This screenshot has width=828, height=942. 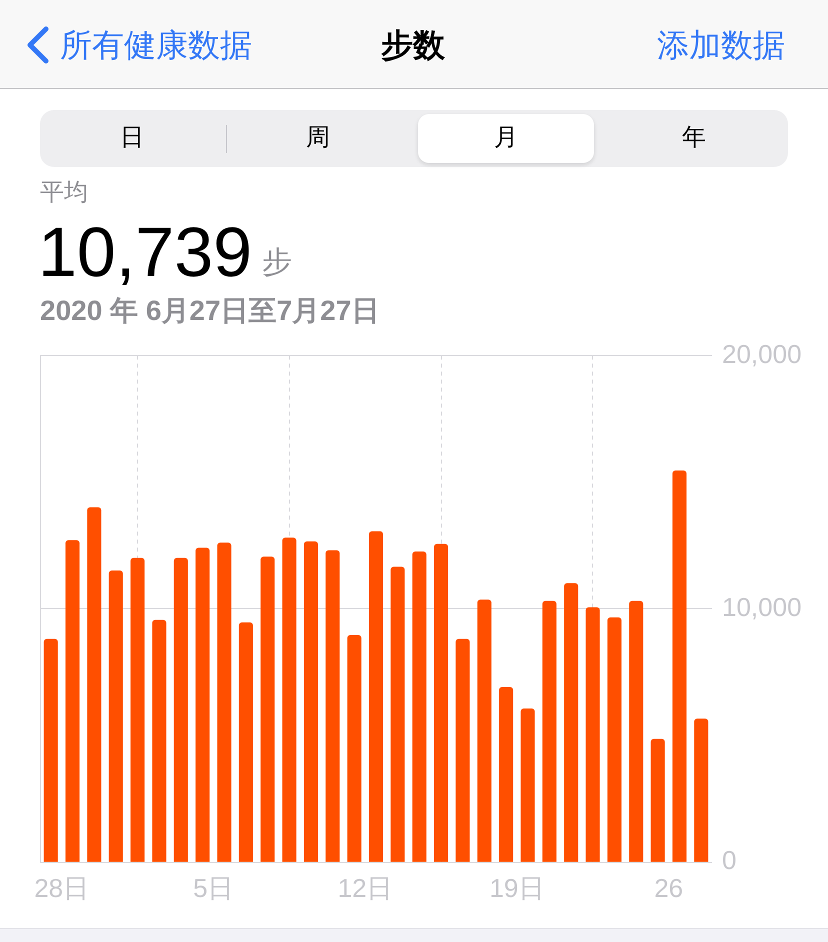 What do you see at coordinates (516, 887) in the screenshot?
I see `x-tick-label: 19日` at bounding box center [516, 887].